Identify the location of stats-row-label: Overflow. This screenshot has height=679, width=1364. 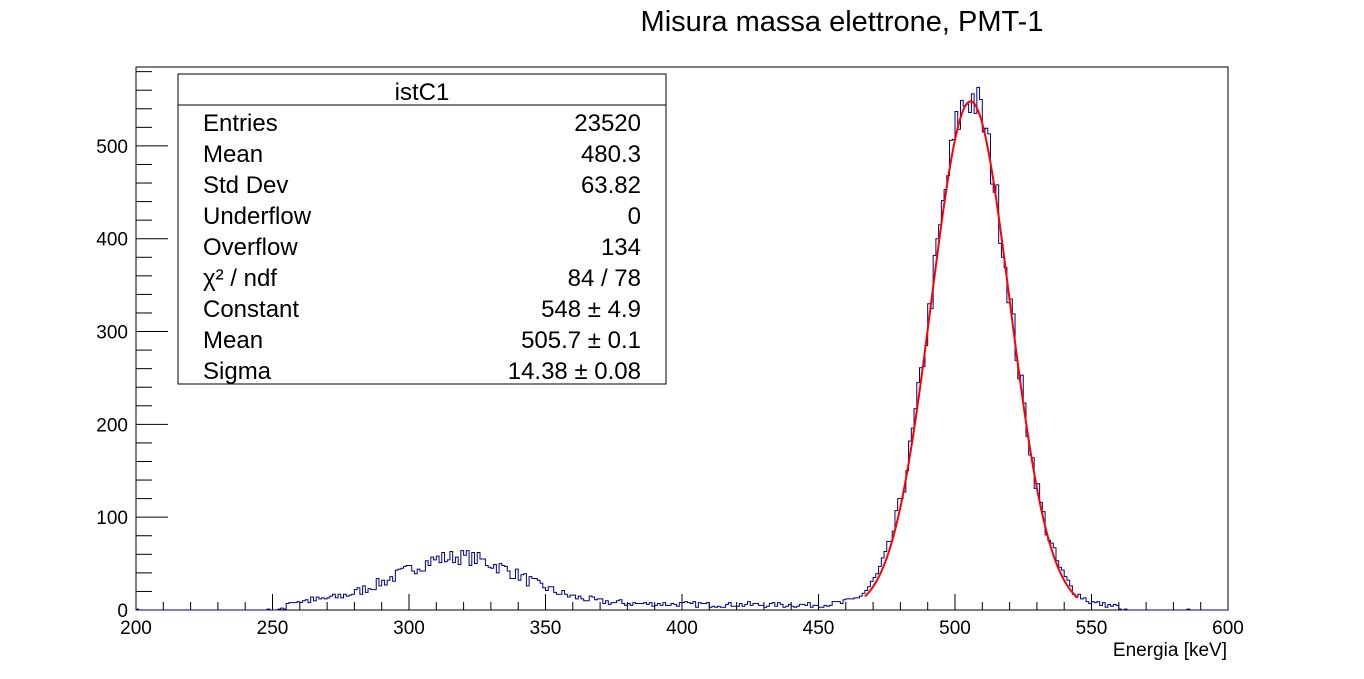
(250, 247).